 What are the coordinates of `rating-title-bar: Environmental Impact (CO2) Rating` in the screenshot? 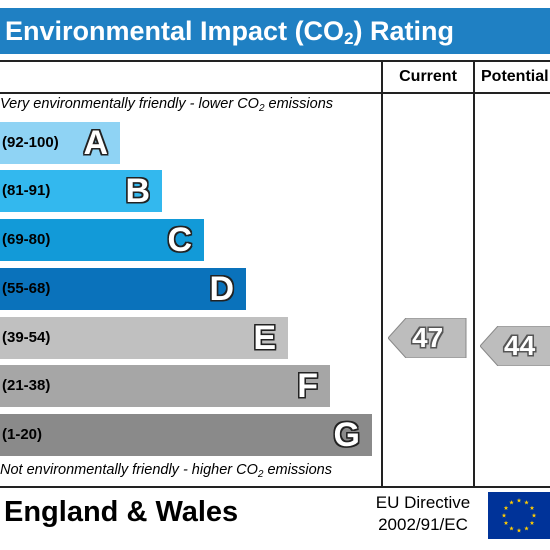 It's located at (275, 31).